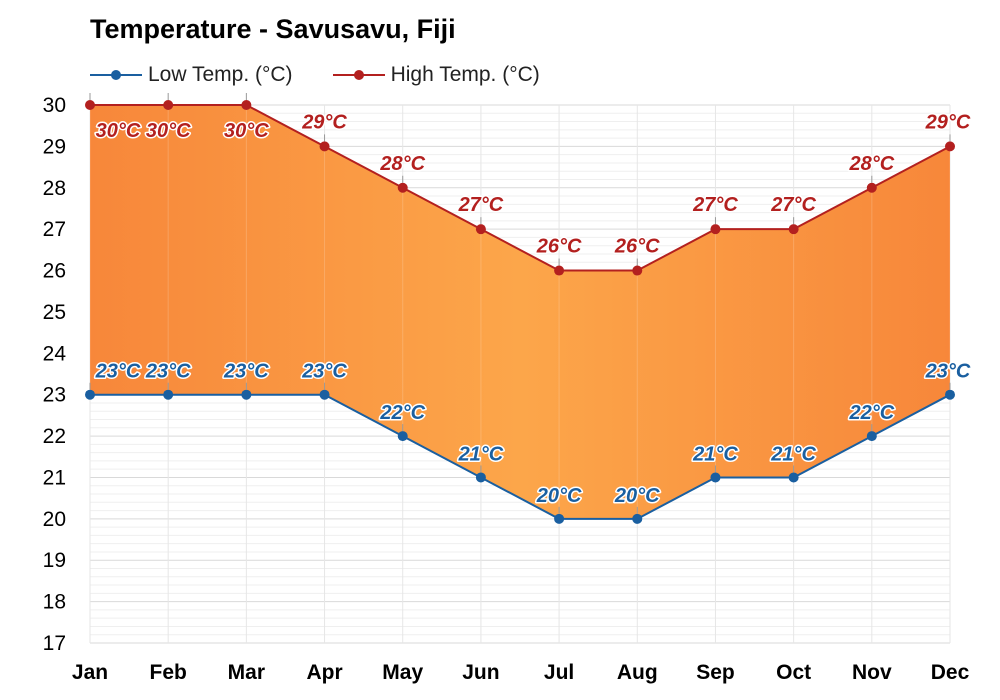 This screenshot has width=1000, height=700. What do you see at coordinates (54, 271) in the screenshot?
I see `y-tick-label: 26` at bounding box center [54, 271].